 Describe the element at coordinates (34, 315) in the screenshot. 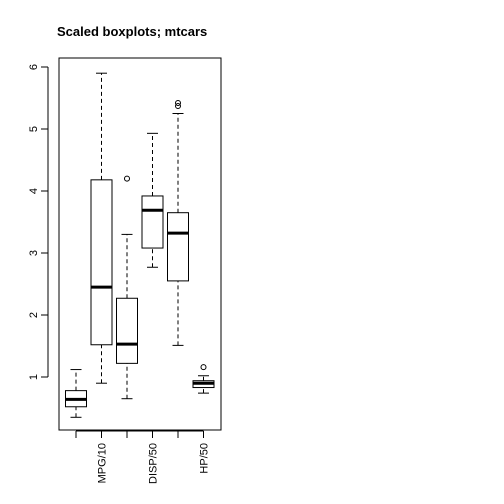

I see `y-tick-label: 2` at that location.